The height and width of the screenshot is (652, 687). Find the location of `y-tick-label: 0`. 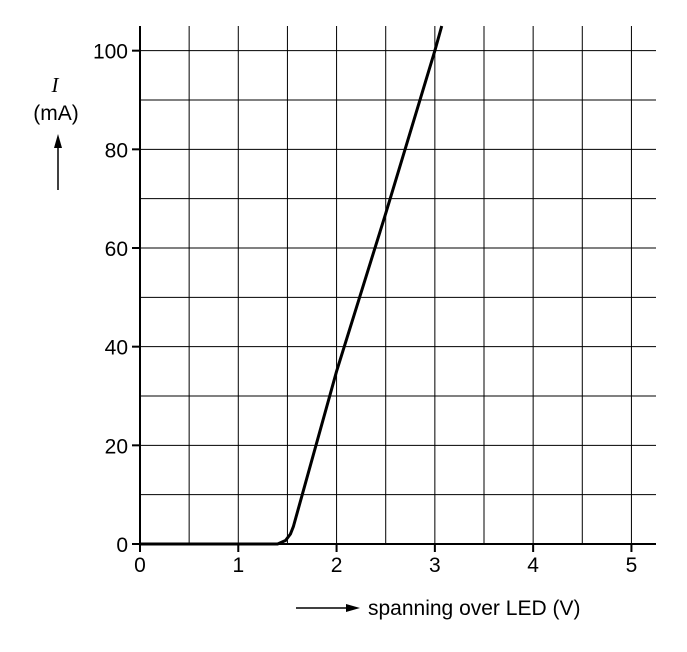

y-tick-label: 0 is located at coordinates (122, 545).